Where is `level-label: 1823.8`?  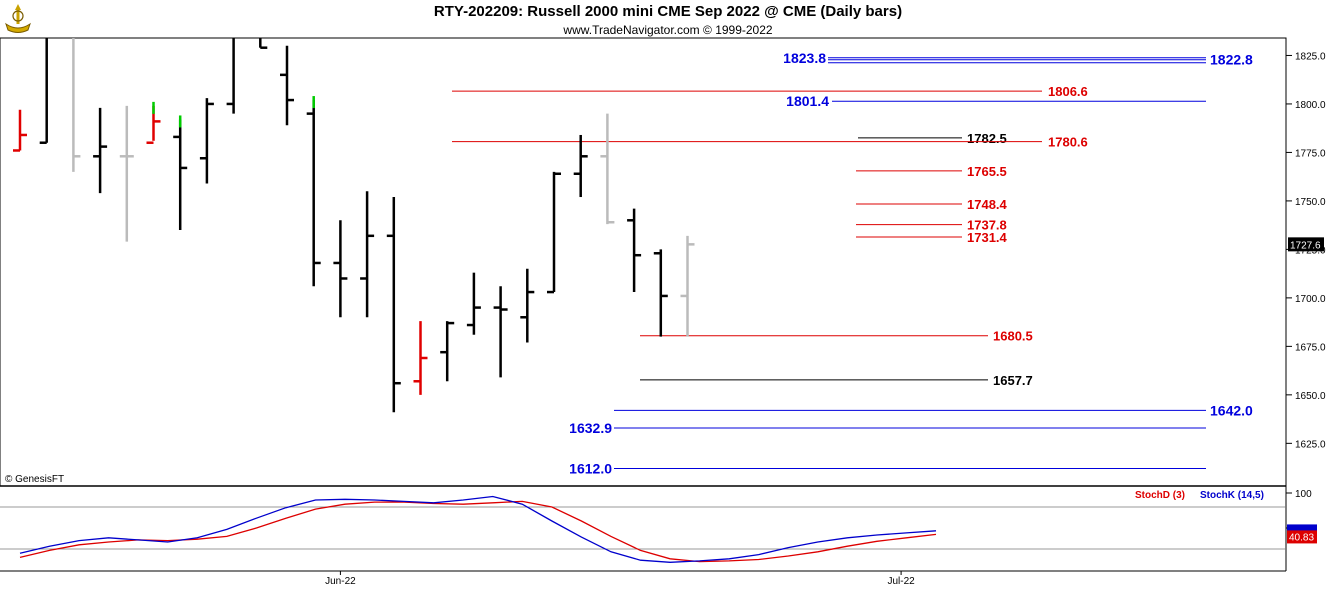
level-label: 1823.8 is located at coordinates (804, 58).